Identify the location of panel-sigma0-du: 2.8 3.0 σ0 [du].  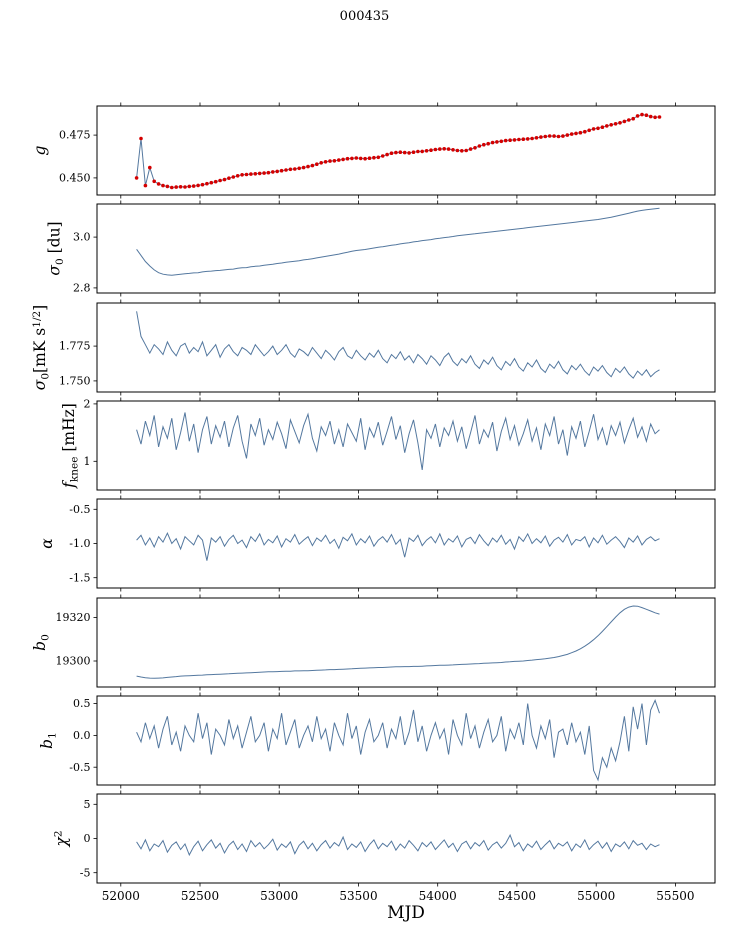
(380, 248).